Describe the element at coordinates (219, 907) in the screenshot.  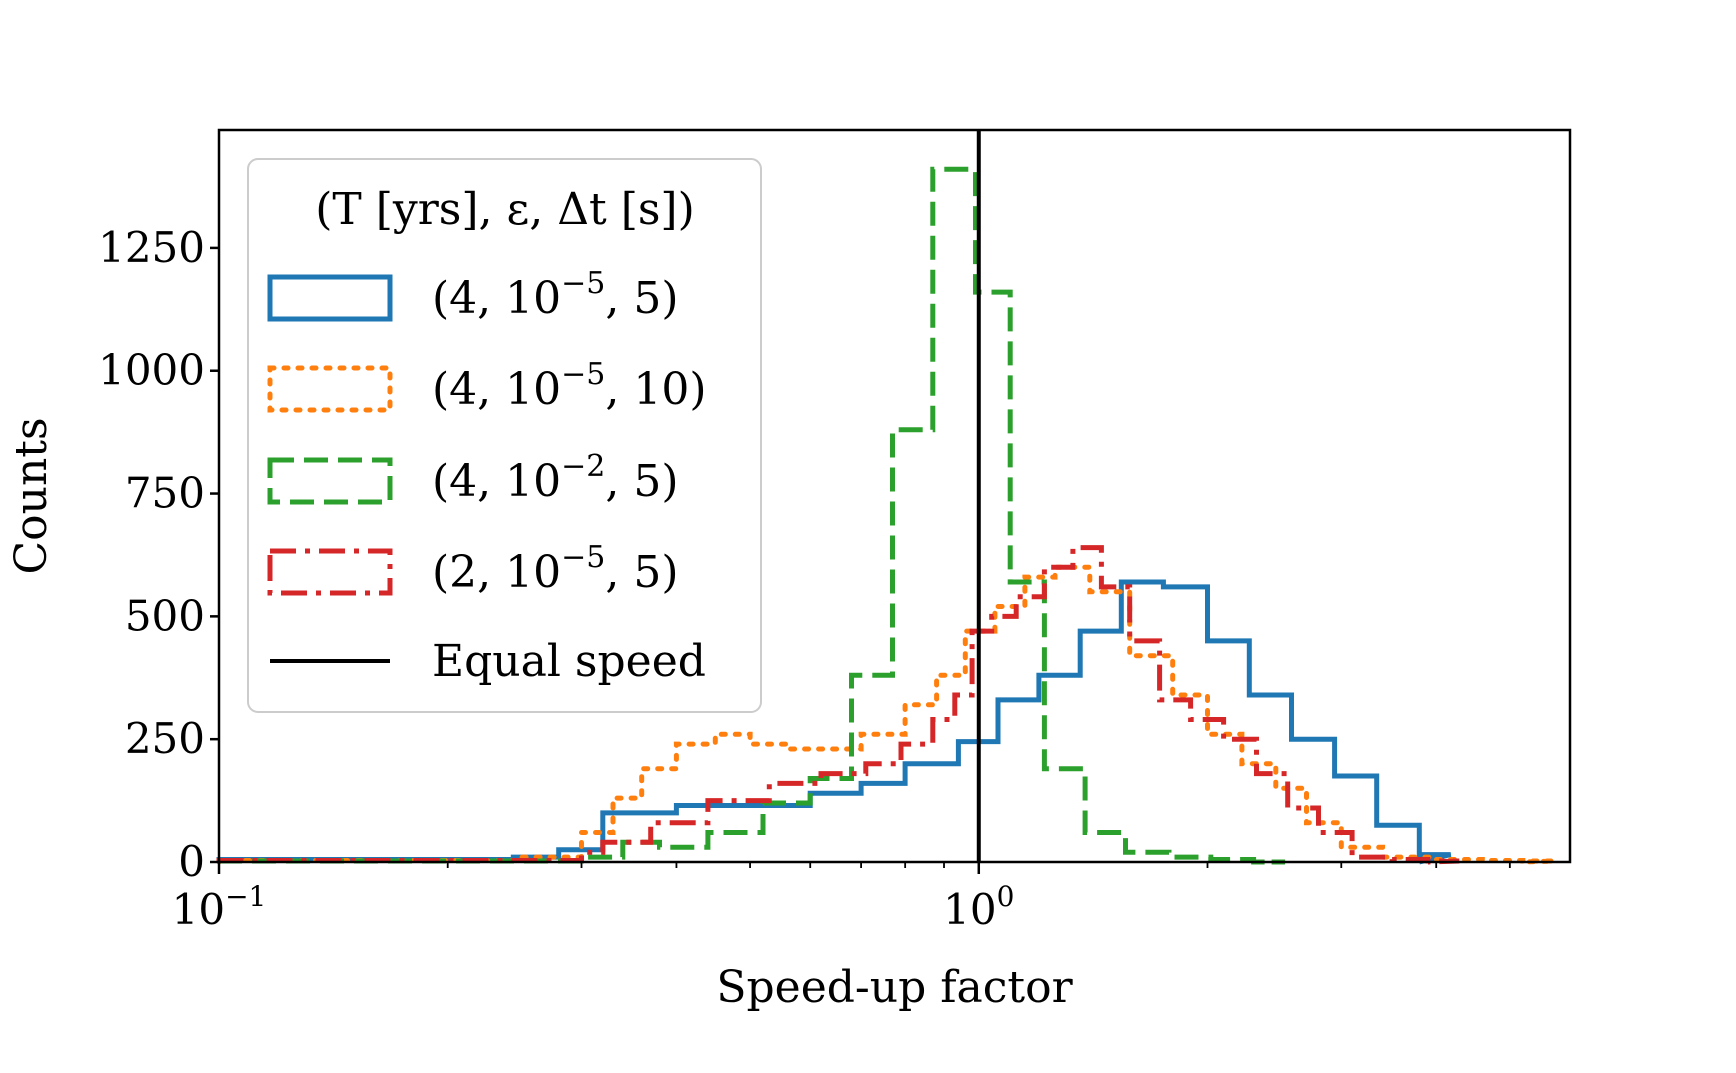
I see `x-tick-label: 10⁻¹` at that location.